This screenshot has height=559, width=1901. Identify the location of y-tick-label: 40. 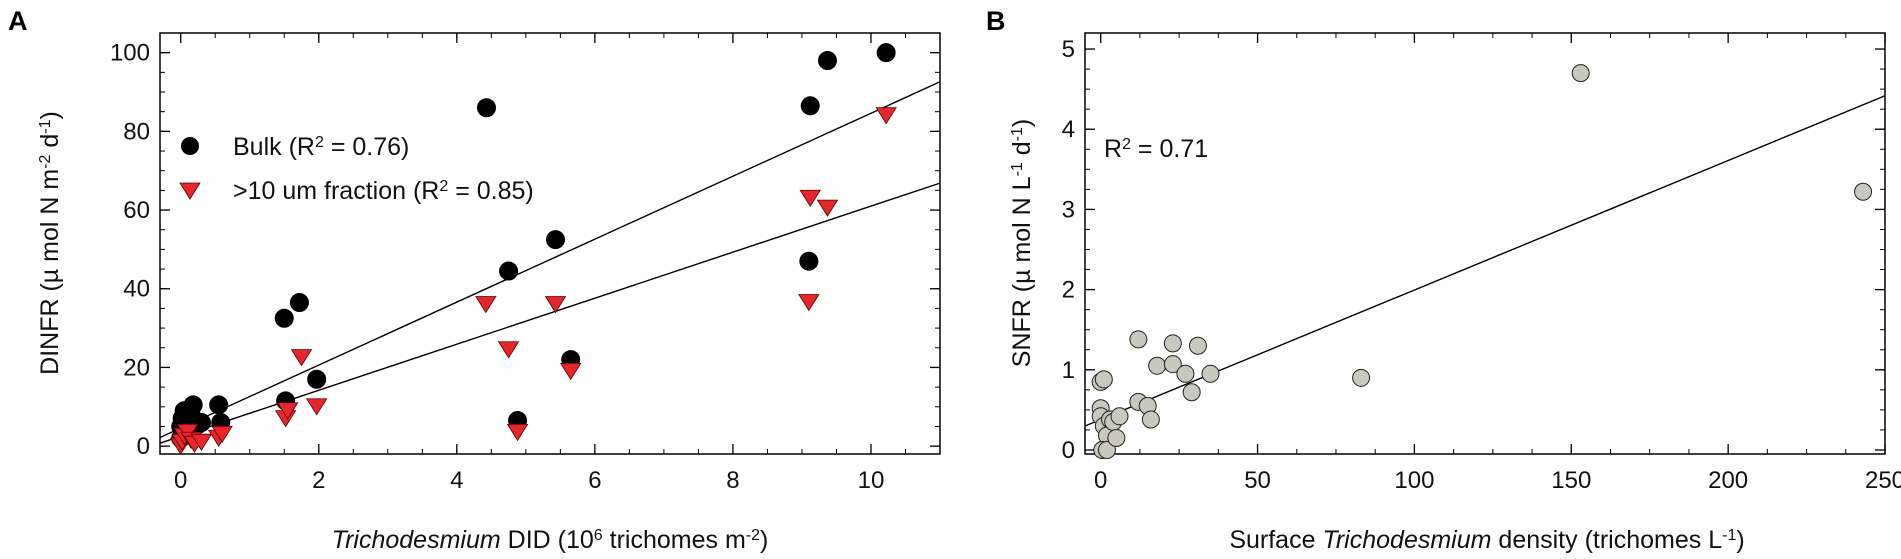
(136, 289).